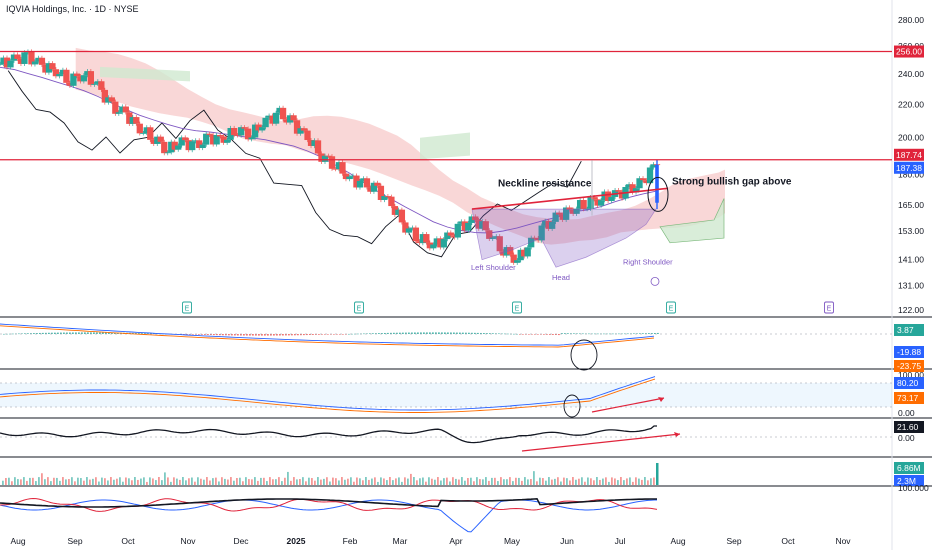 Image resolution: width=932 pixels, height=550 pixels. I want to click on annotation-gap: Strong bullish gap above, so click(732, 181).